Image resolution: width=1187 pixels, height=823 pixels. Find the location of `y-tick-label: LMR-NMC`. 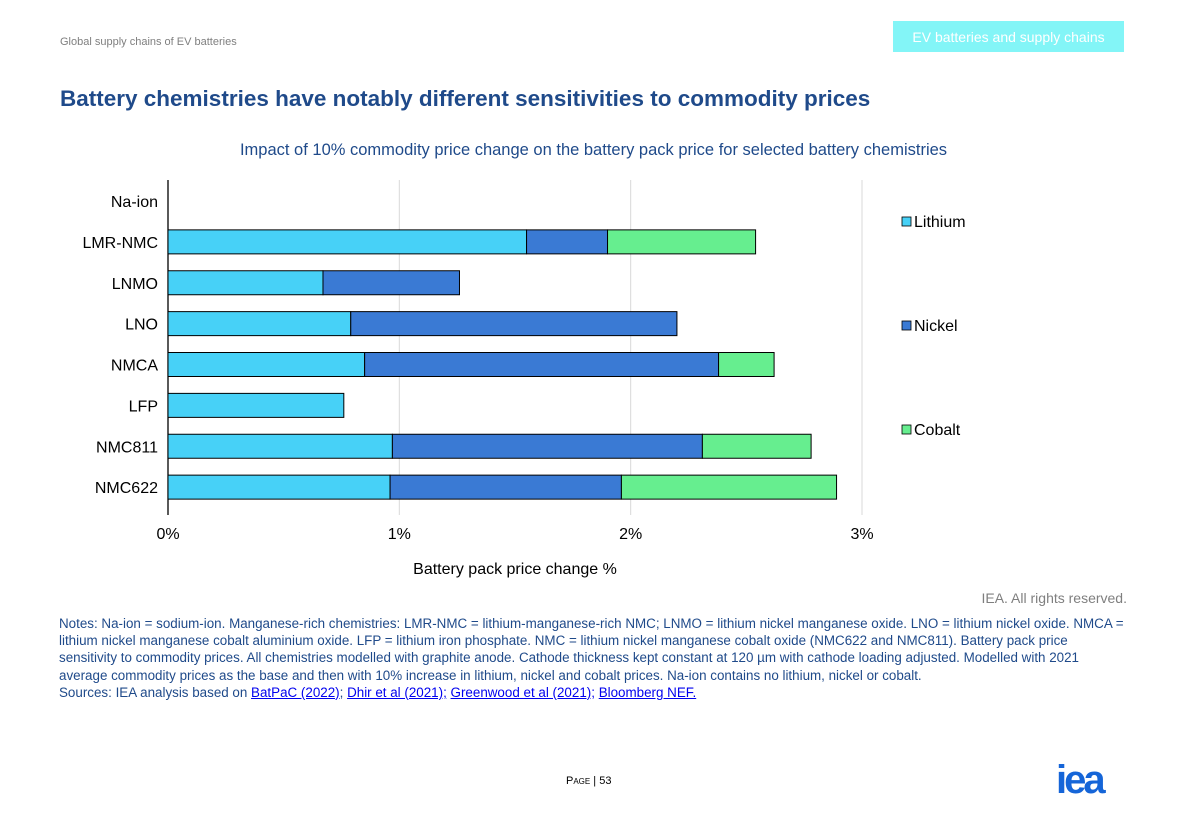

y-tick-label: LMR-NMC is located at coordinates (120, 243).